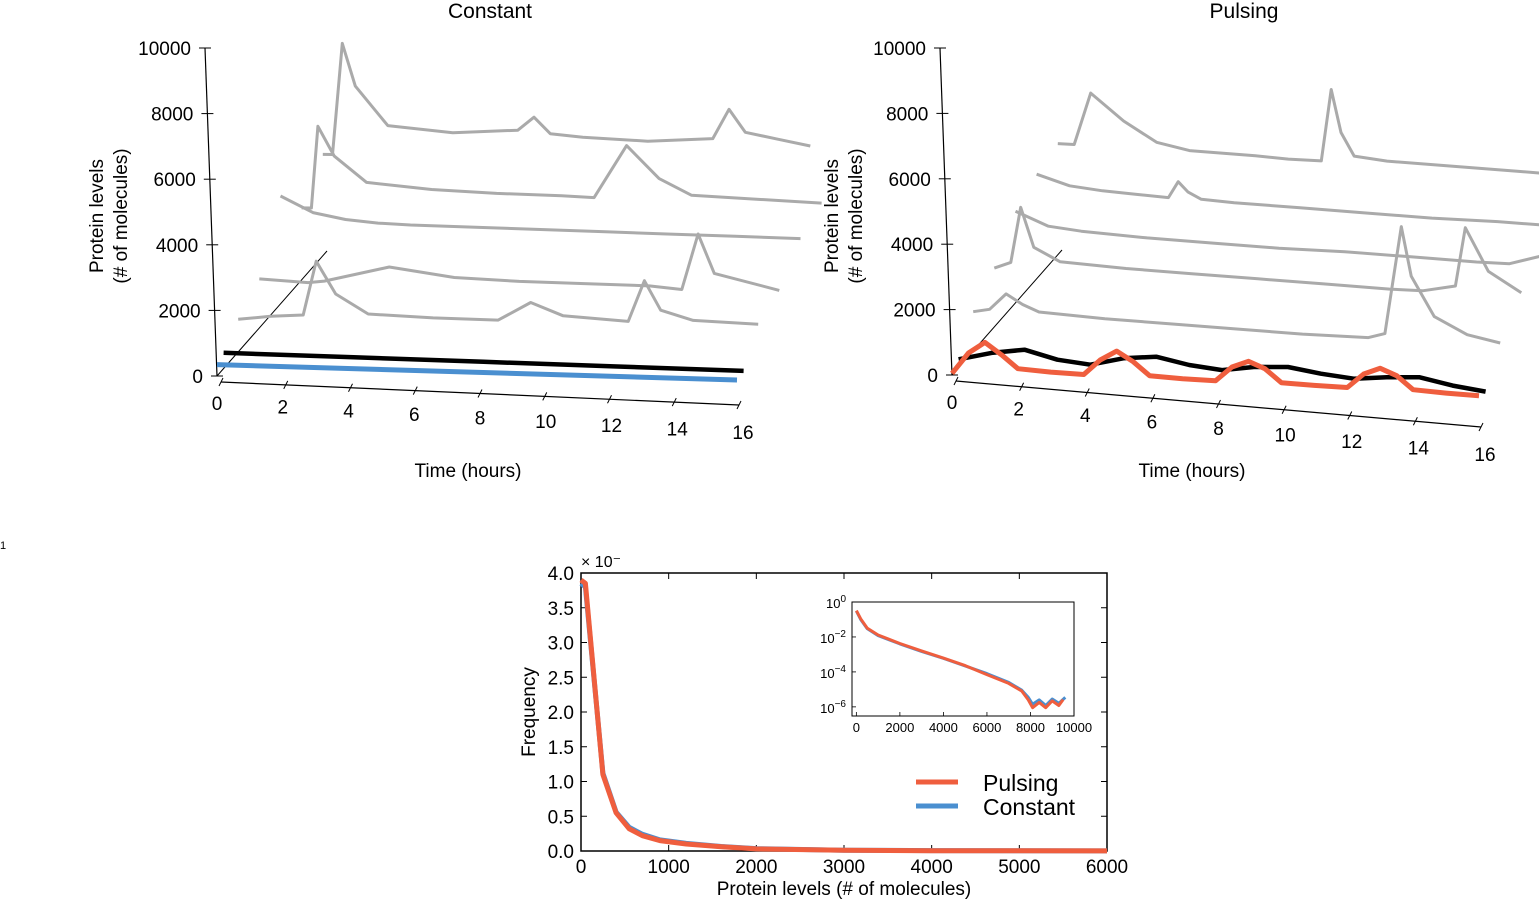 The height and width of the screenshot is (900, 1539). I want to click on x-tick-label: 4000, so click(932, 867).